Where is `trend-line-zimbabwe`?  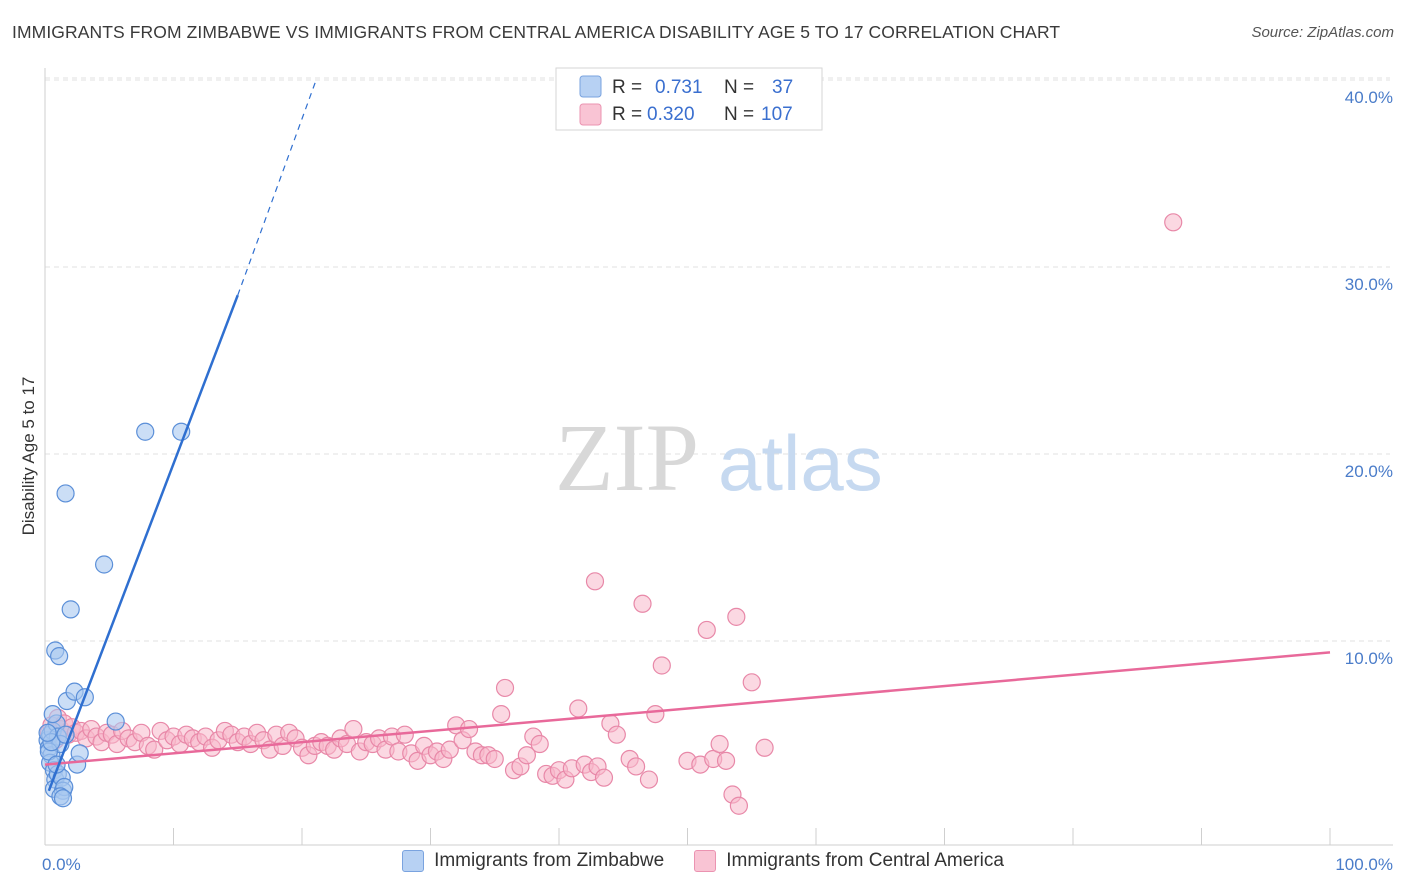
trend-line-zimbabwe is located at coordinates (143, 543).